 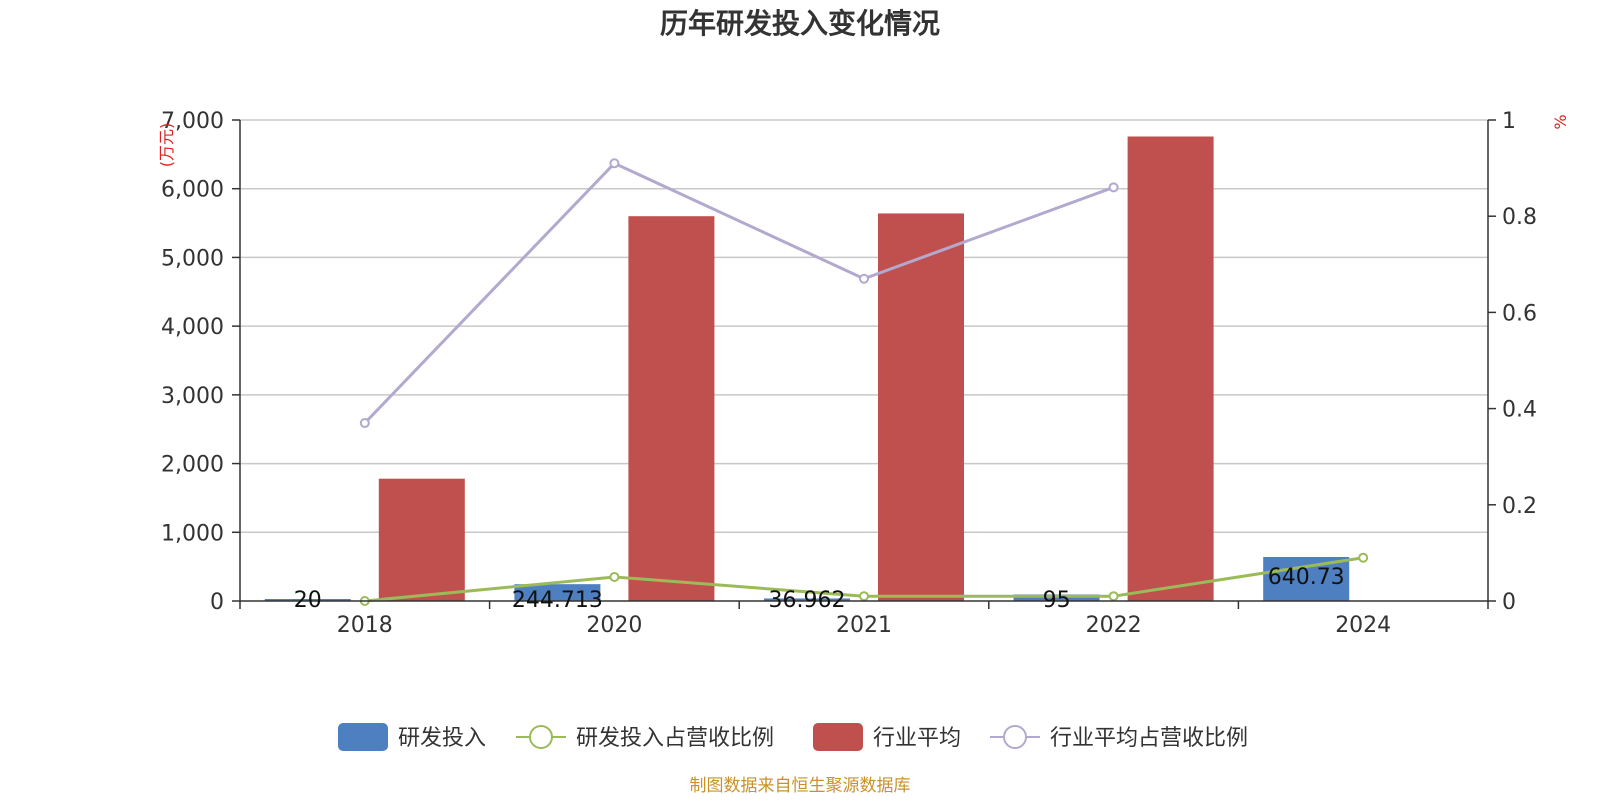 What do you see at coordinates (1149, 738) in the screenshot?
I see `legend-label: 行业平均占营收比例` at bounding box center [1149, 738].